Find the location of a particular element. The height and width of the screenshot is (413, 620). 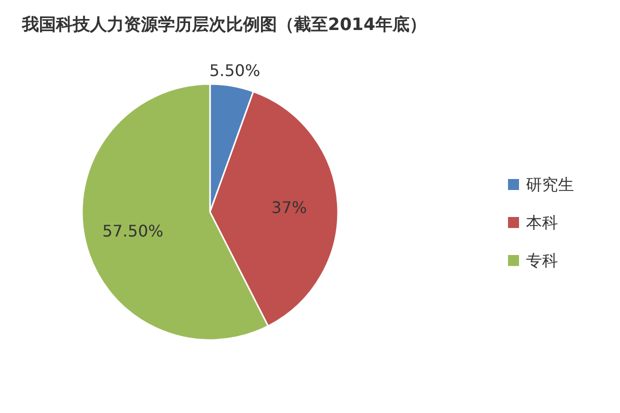

data-label: 57.50% is located at coordinates (133, 231).